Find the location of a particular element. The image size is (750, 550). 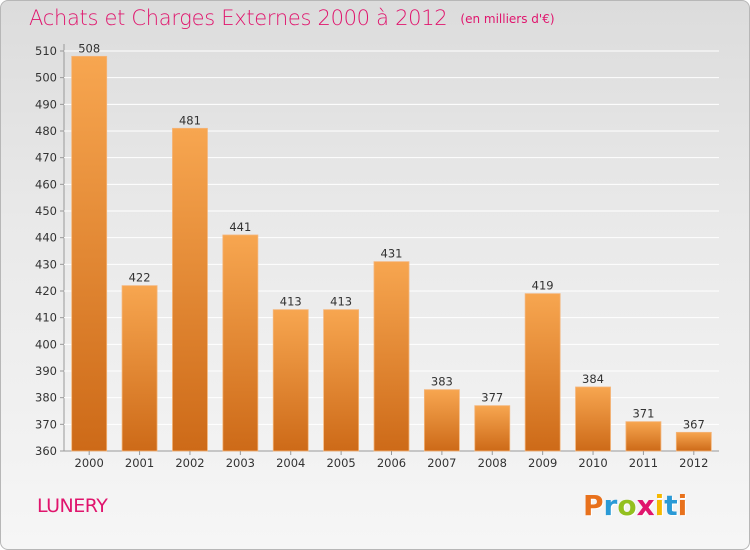

data-label-2001: 422 is located at coordinates (140, 278).